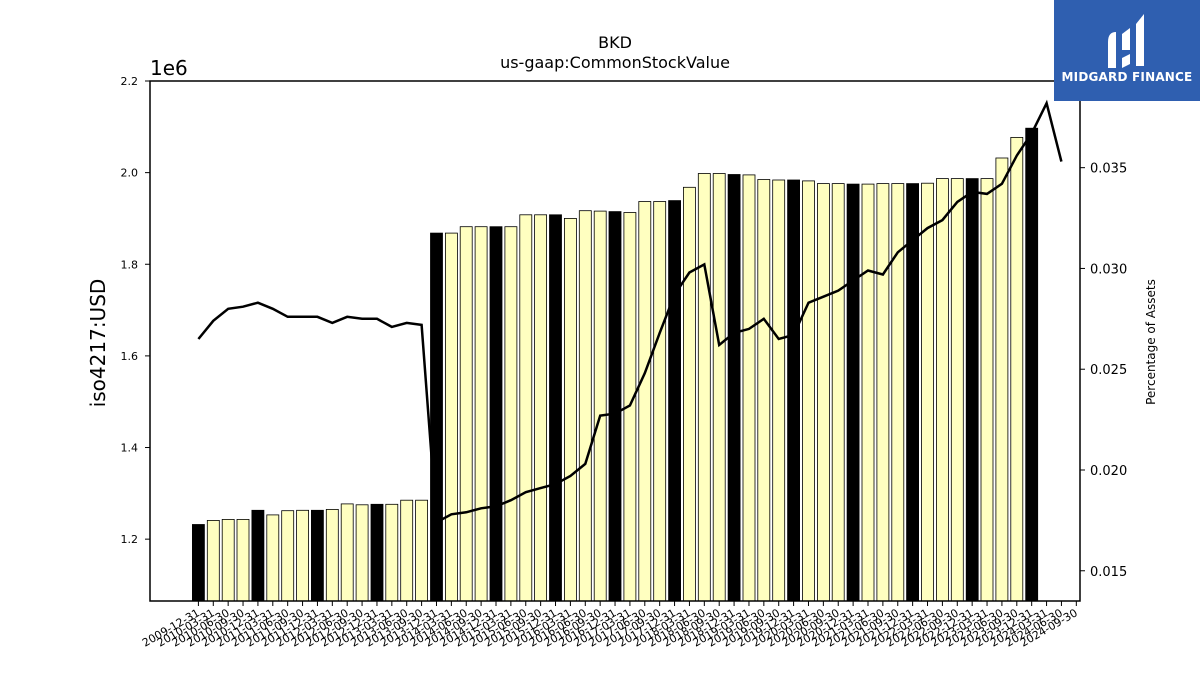 The height and width of the screenshot is (675, 1200). I want to click on y2-tick-label: 0.030, so click(1108, 269).